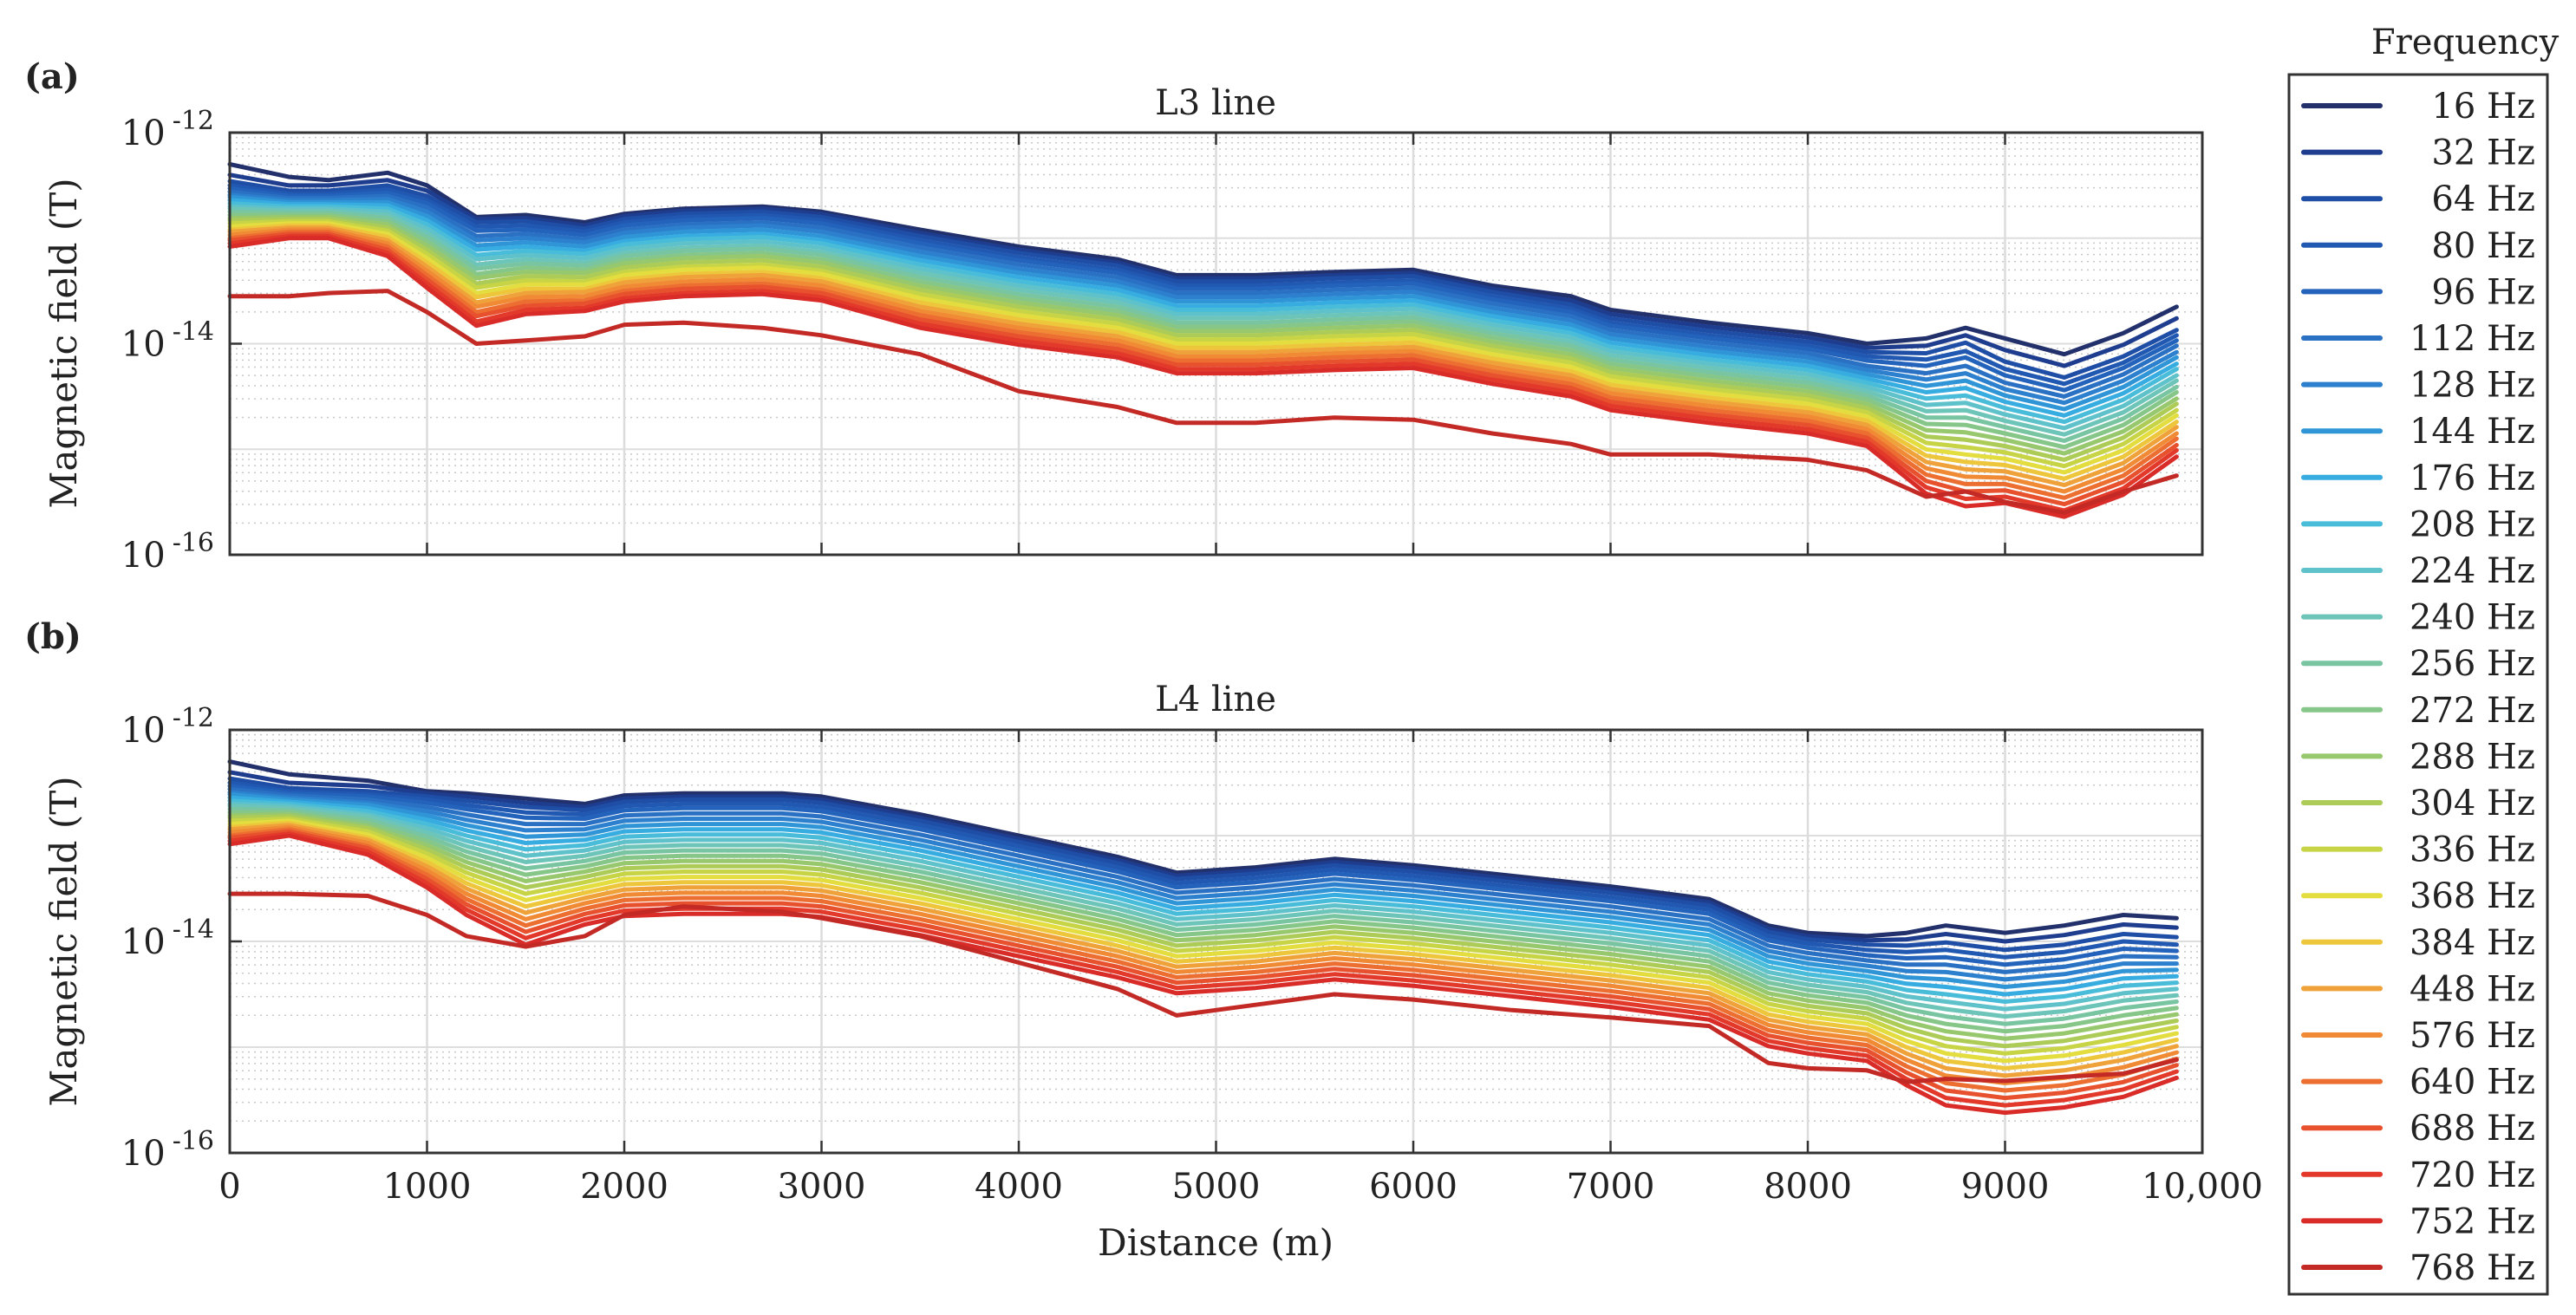 This screenshot has height=1315, width=2576. I want to click on legend-label: 80 Hz, so click(2483, 246).